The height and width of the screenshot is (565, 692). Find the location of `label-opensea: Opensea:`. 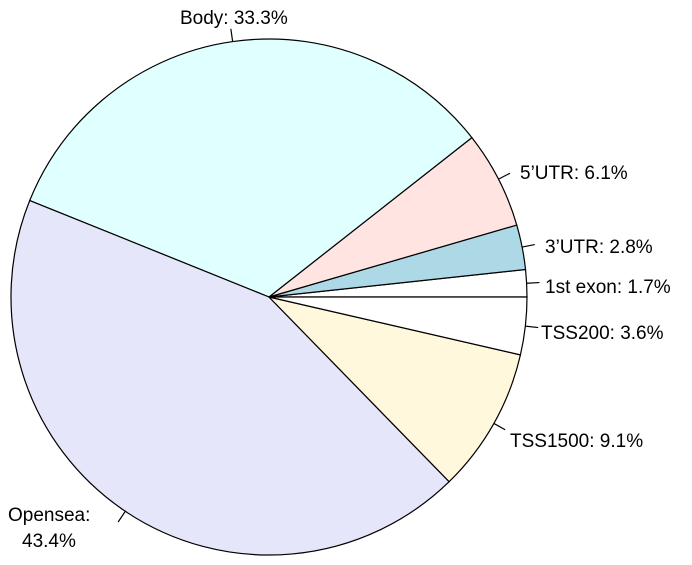

label-opensea: Opensea: is located at coordinates (49, 515).